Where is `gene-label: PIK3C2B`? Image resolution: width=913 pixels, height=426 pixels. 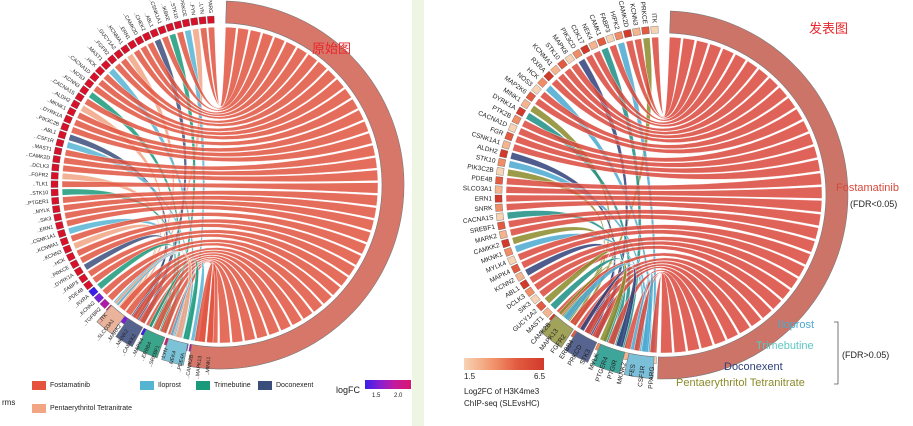
gene-label: PIK3C2B is located at coordinates (480, 169).